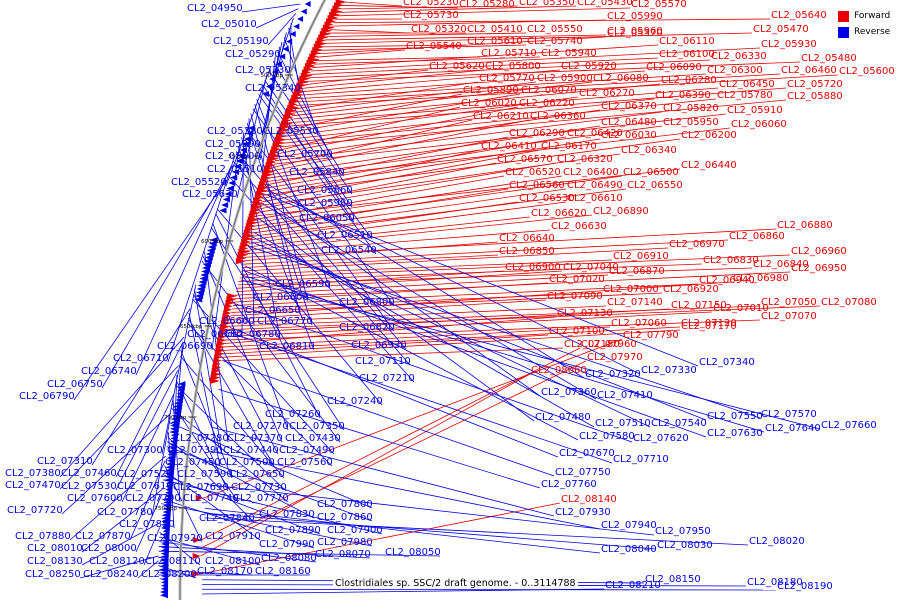 The image size is (900, 600). I want to click on forward-gene-label: CL2_05370, so click(635, 33).